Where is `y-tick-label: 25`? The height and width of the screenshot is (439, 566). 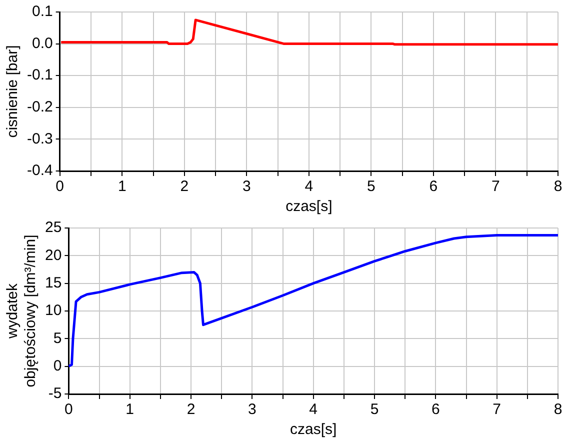 y-tick-label: 25 is located at coordinates (53, 227).